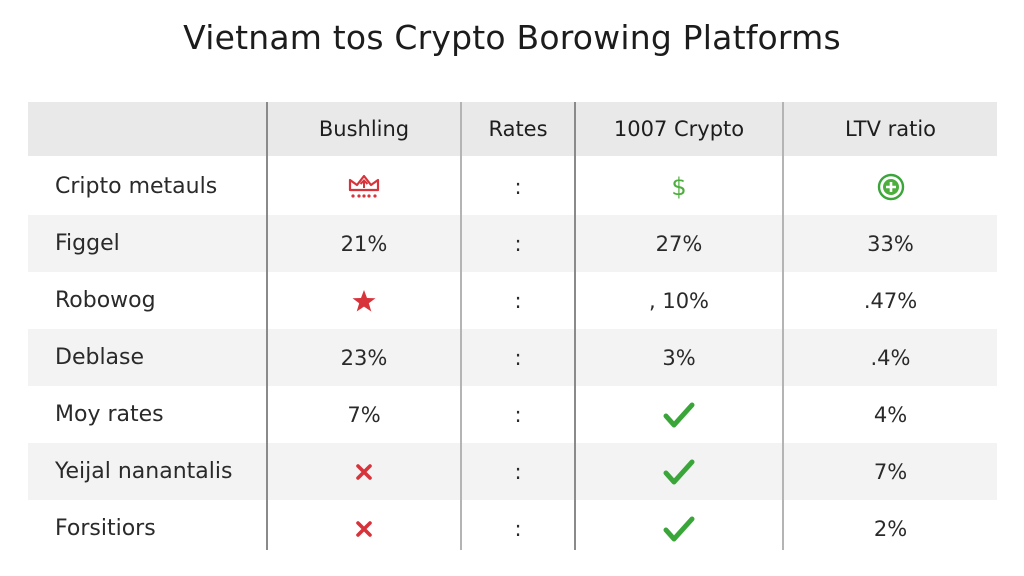  I want to click on row-label: Forsitiors, so click(105, 528).